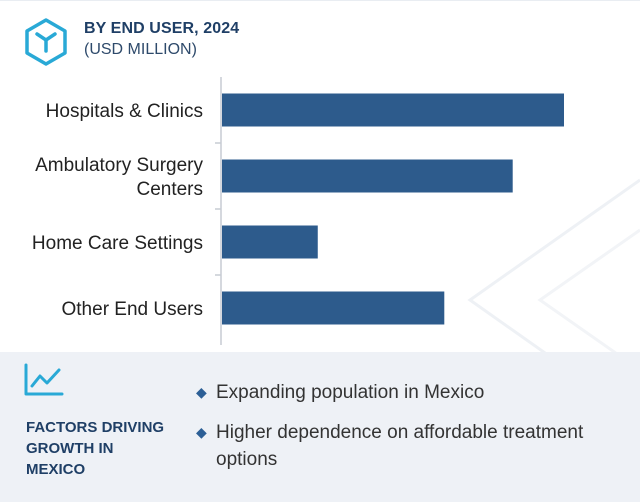 This screenshot has height=502, width=640. Describe the element at coordinates (124, 111) in the screenshot. I see `category-label: Hospitals & Clinics` at that location.